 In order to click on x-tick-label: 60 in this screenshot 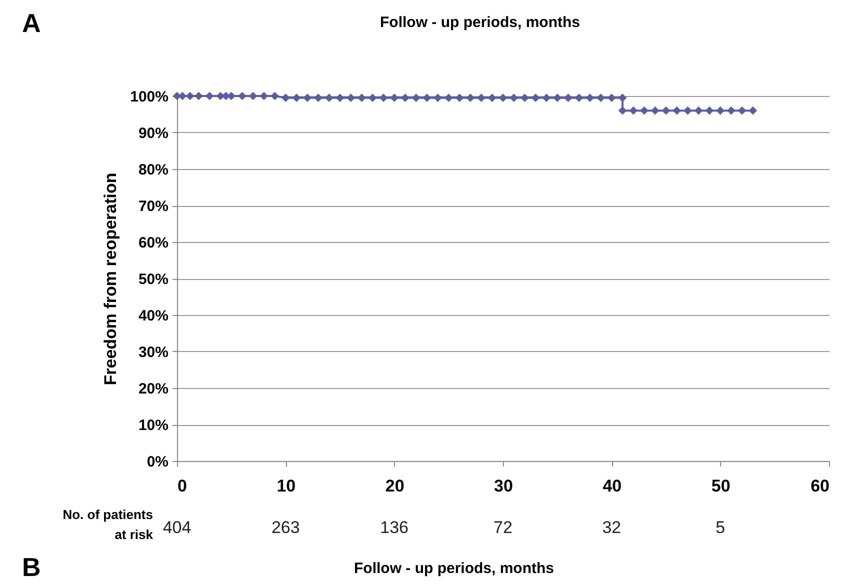, I will do `click(820, 486)`.